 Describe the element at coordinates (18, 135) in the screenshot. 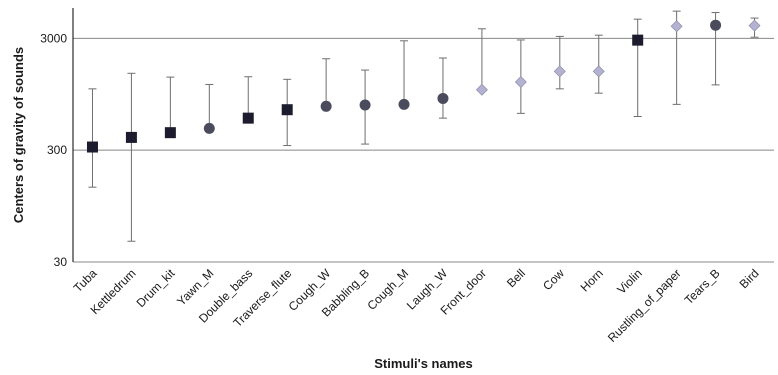

I see `y-axis-title: Centers of gravity of sounds` at that location.